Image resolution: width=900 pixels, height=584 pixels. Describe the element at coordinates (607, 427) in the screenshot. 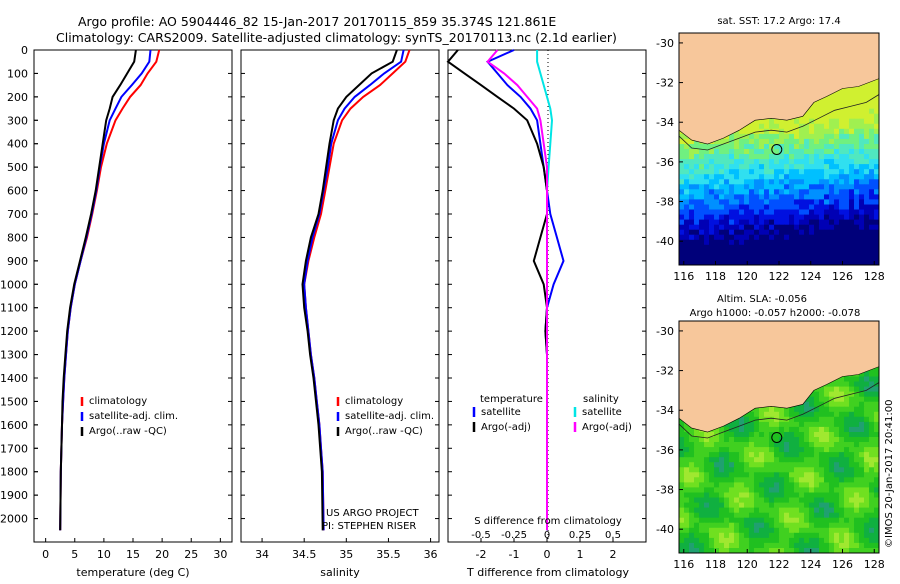

I see `legend-label: Argo(-adj)` at that location.